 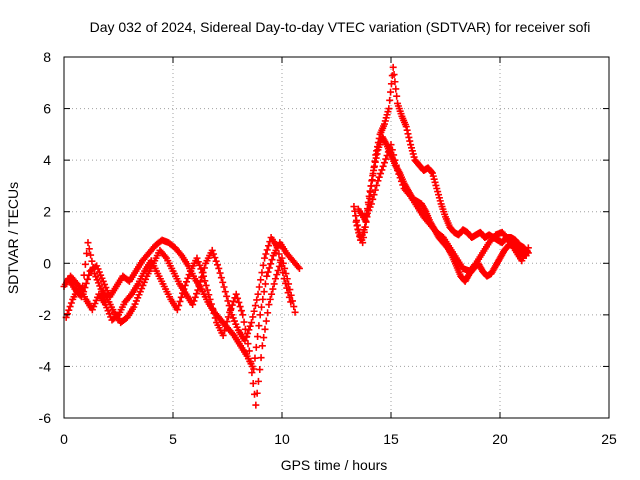 What do you see at coordinates (45, 418) in the screenshot?
I see `y-tick-label: -6` at bounding box center [45, 418].